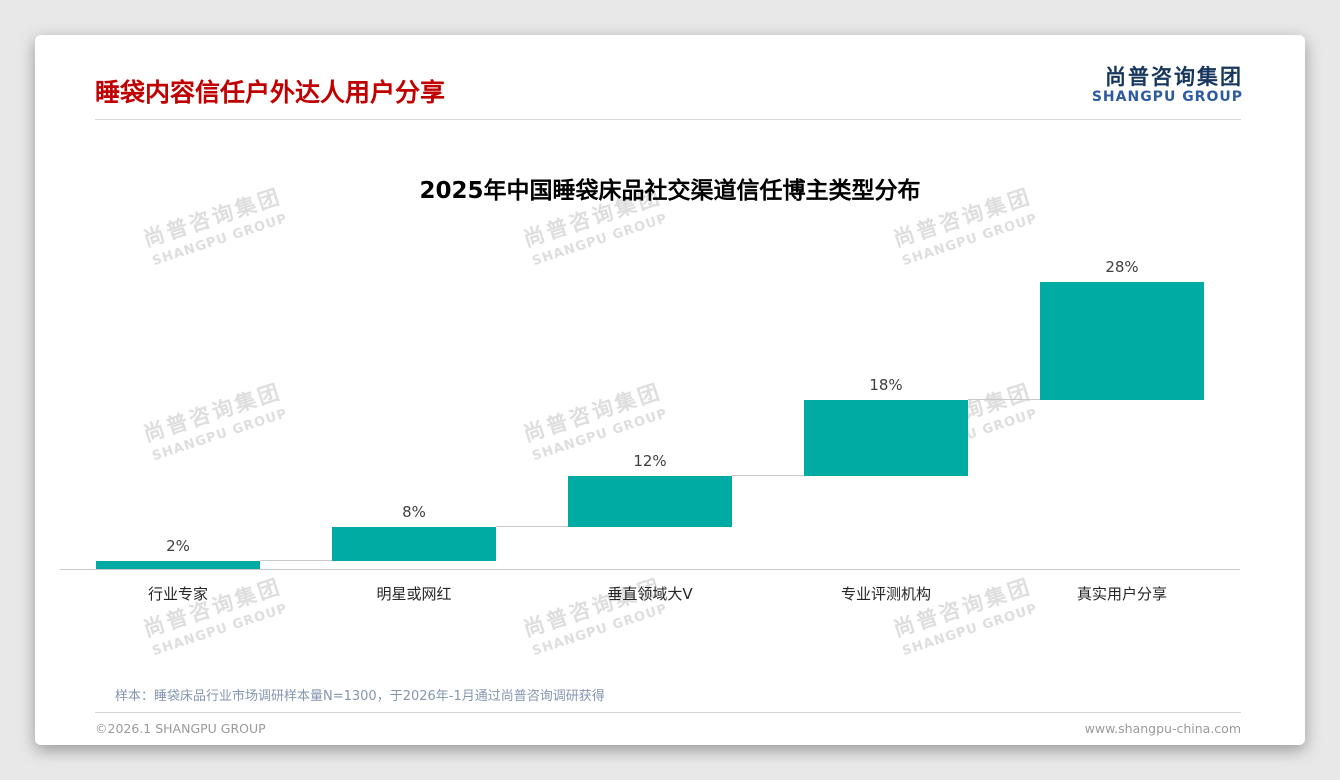 The image size is (1340, 780). Describe the element at coordinates (886, 385) in the screenshot. I see `bar-value-label: 18%` at that location.